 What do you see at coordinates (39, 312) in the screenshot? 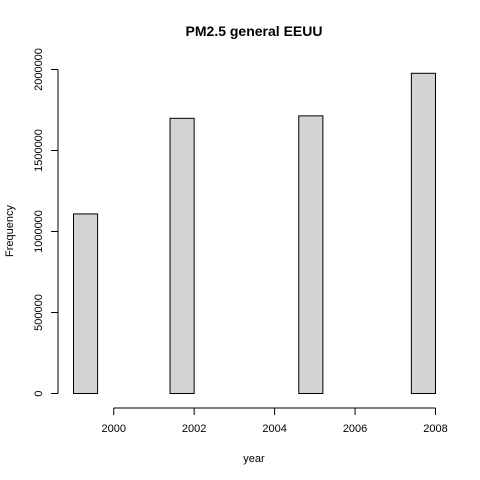
I see `y-tick-label: 500000` at bounding box center [39, 312].